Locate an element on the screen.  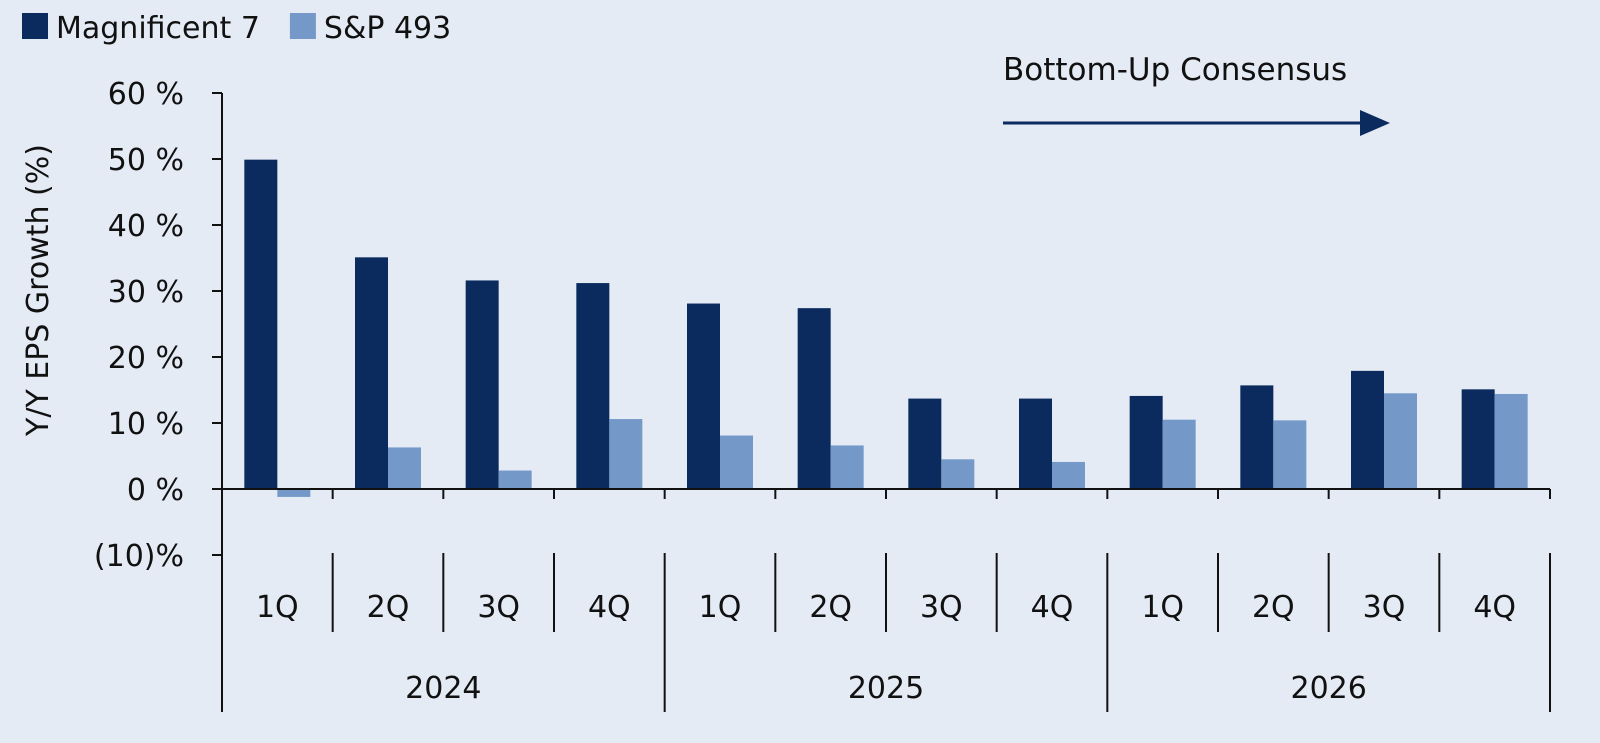
y-axis: 60 % 50 % 40 % 30 % 20 % 10 % 0 % (10)% is located at coordinates (158, 394).